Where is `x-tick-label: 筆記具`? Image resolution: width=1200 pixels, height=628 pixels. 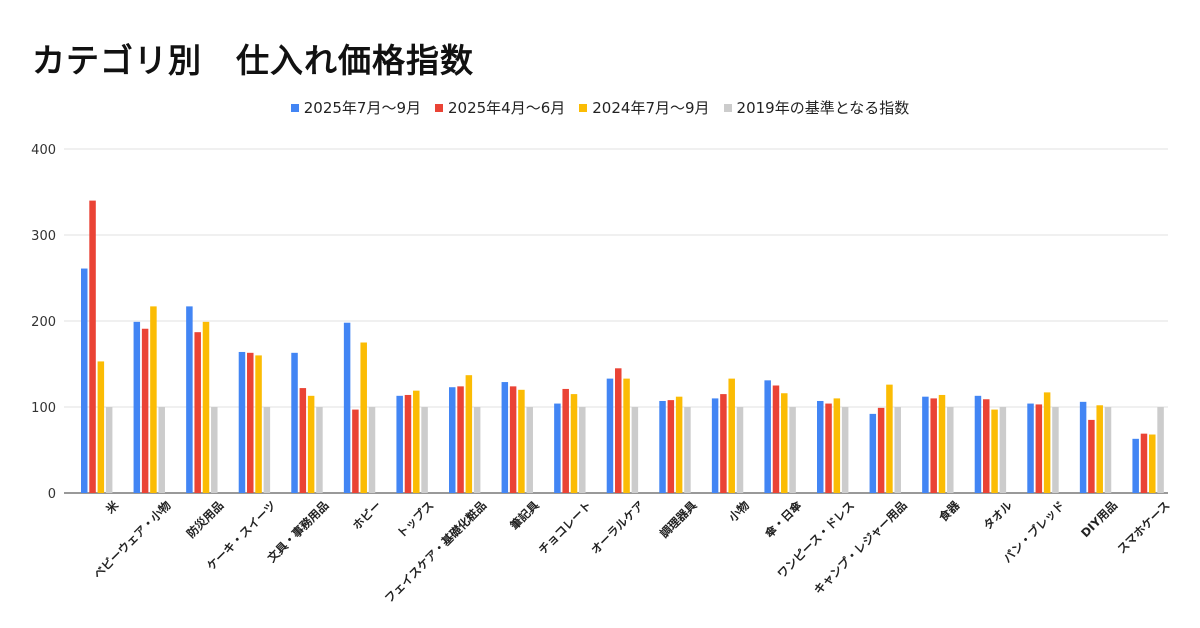 x-tick-label: 筆記具 is located at coordinates (524, 515).